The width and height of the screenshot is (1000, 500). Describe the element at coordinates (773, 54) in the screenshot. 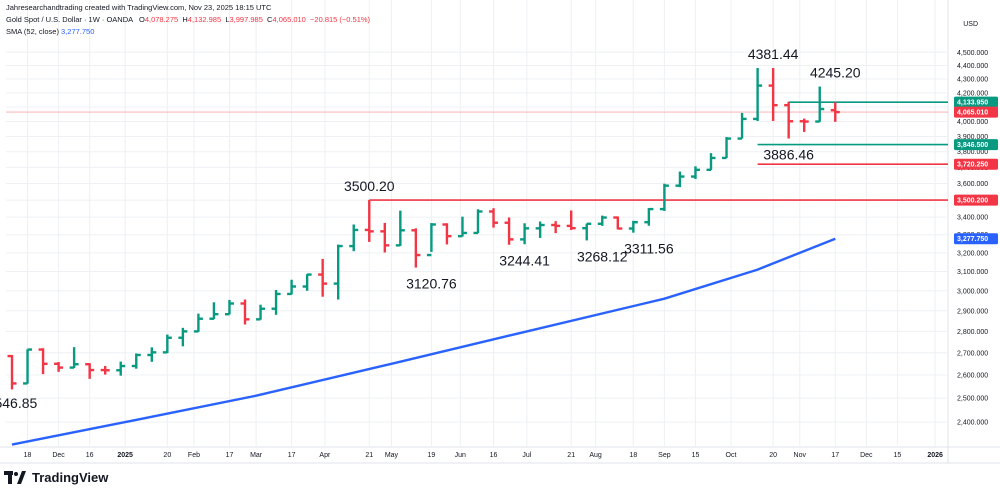

I see `price-annotation: 4381.44` at that location.